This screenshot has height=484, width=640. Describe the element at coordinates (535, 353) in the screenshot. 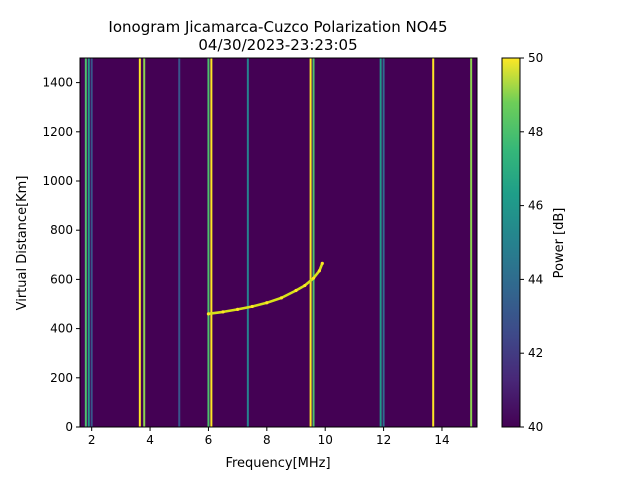

I see `colorbar-tick-label: 42` at that location.